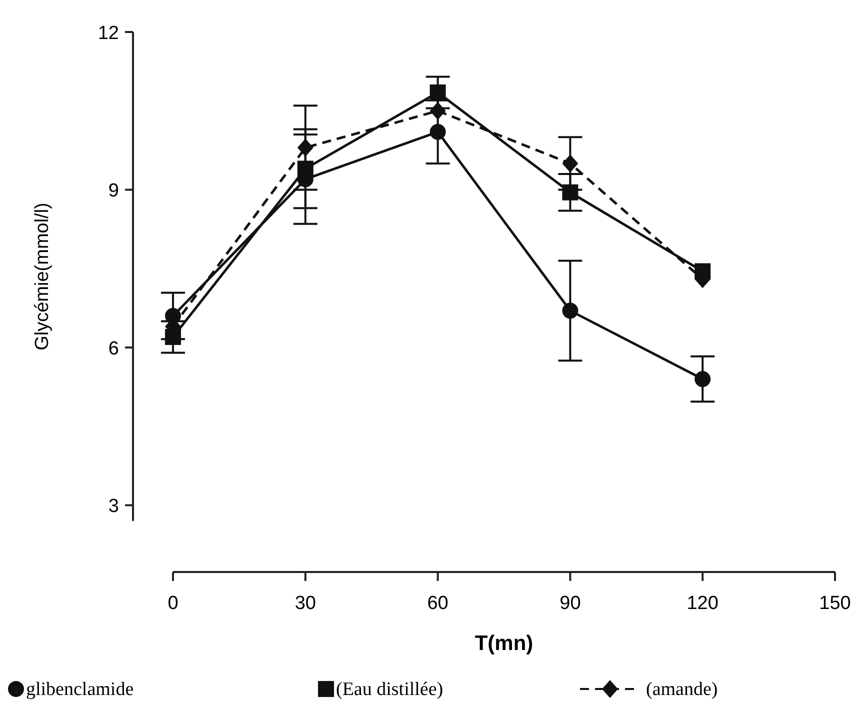 The height and width of the screenshot is (711, 865). I want to click on y-tick-label: 6, so click(113, 349).